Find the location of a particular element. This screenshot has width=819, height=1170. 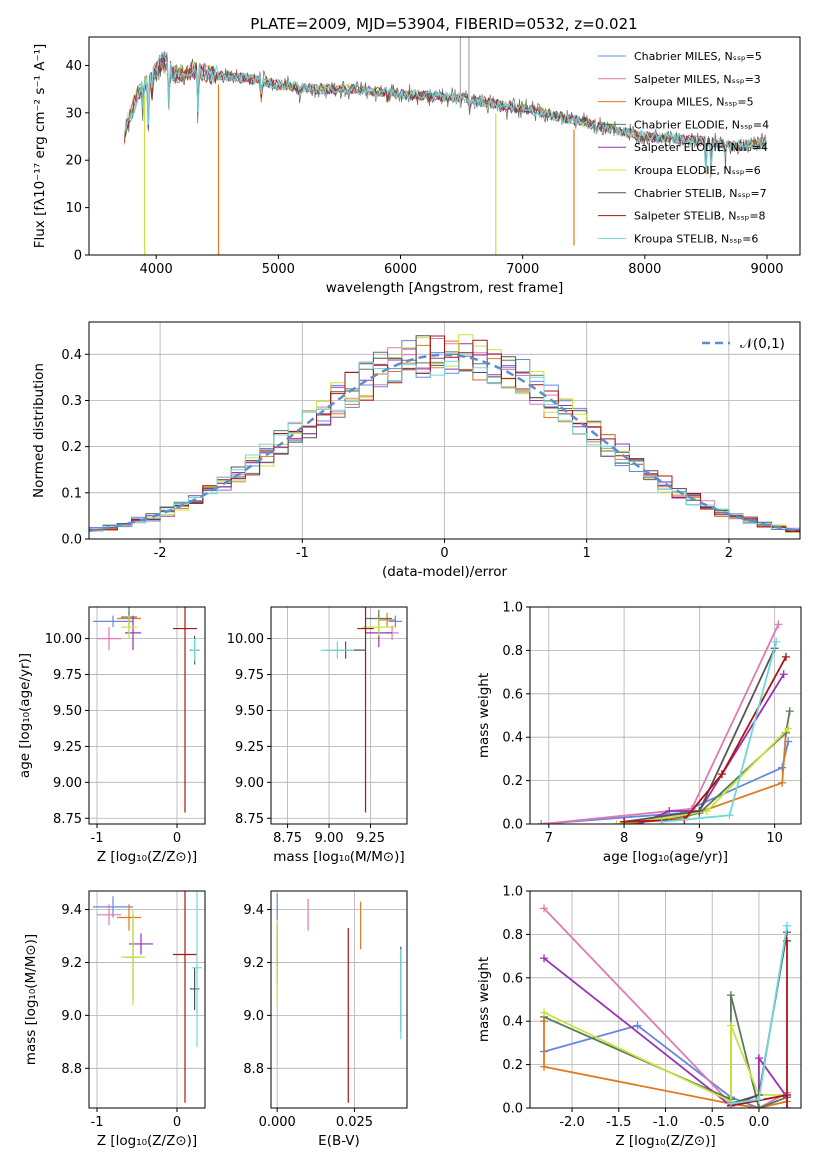

legend-label: Salpeter ELODIE, Nₛₛₚ=4 is located at coordinates (701, 147).